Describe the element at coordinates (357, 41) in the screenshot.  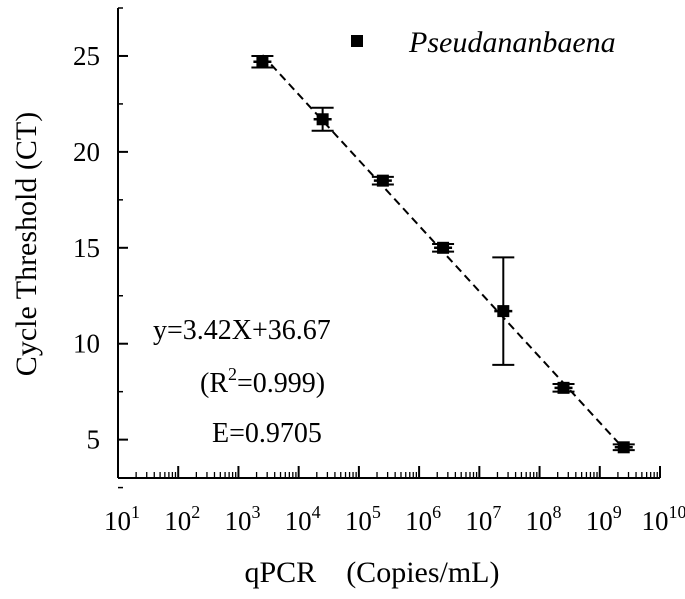
I see `legend-marker` at that location.